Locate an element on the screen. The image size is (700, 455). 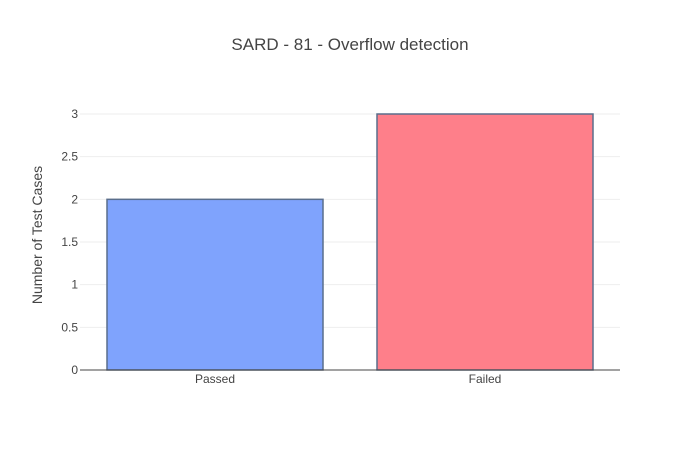
y-axis-label: Number of Test Cases is located at coordinates (37, 235).